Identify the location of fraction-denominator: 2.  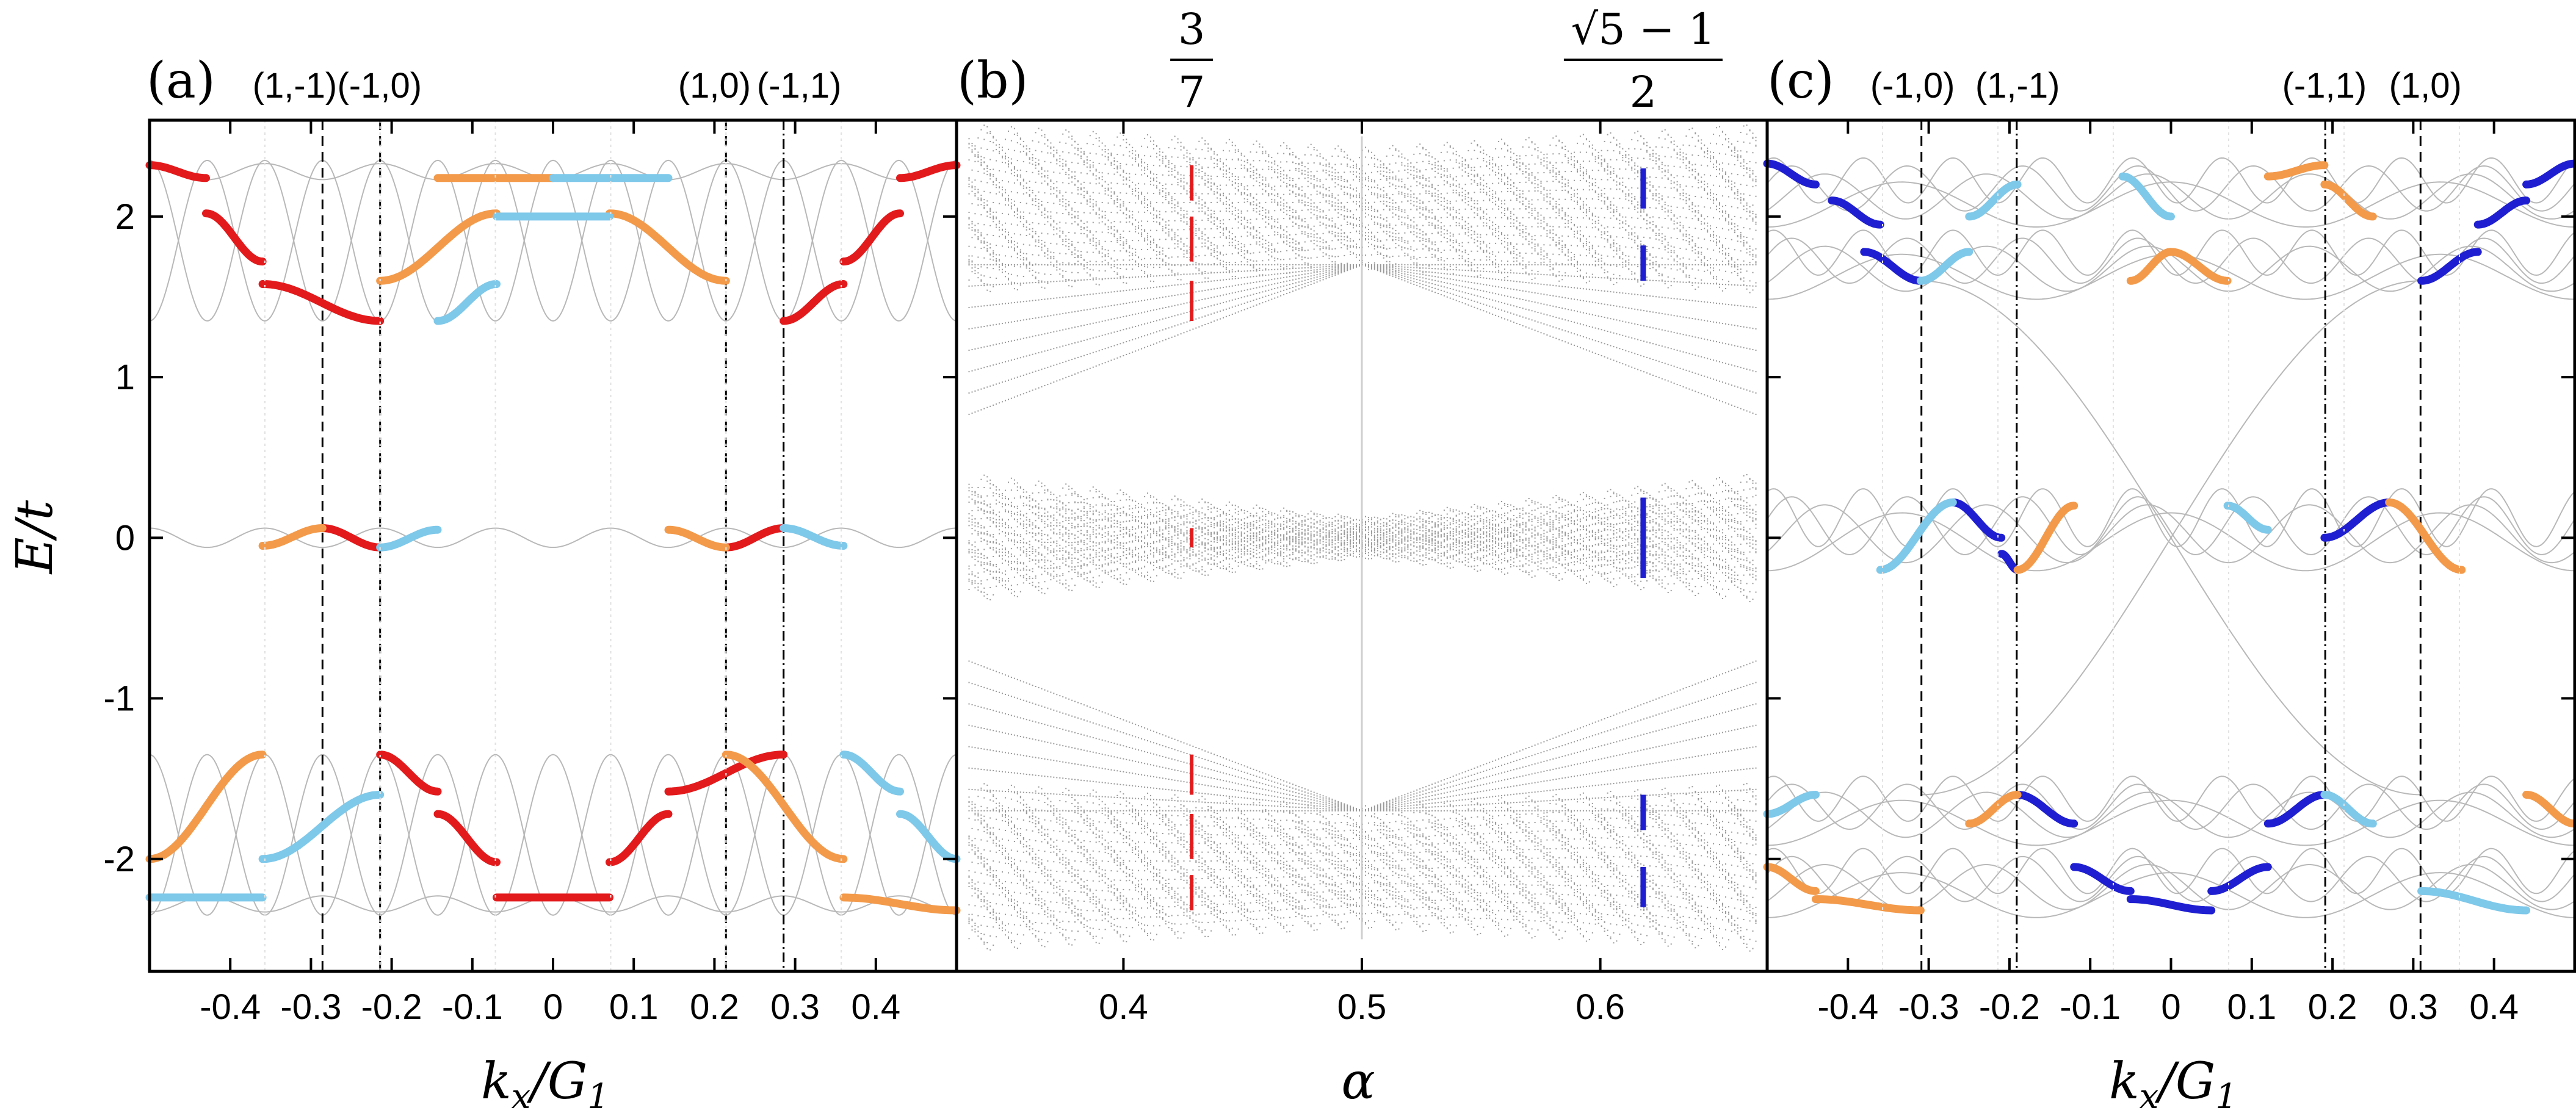
(1643, 92).